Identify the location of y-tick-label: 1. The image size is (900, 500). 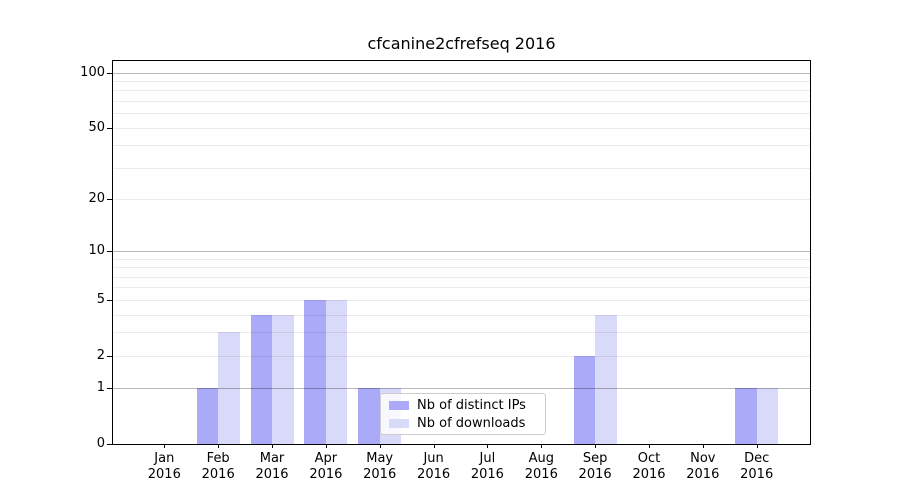
(100, 388).